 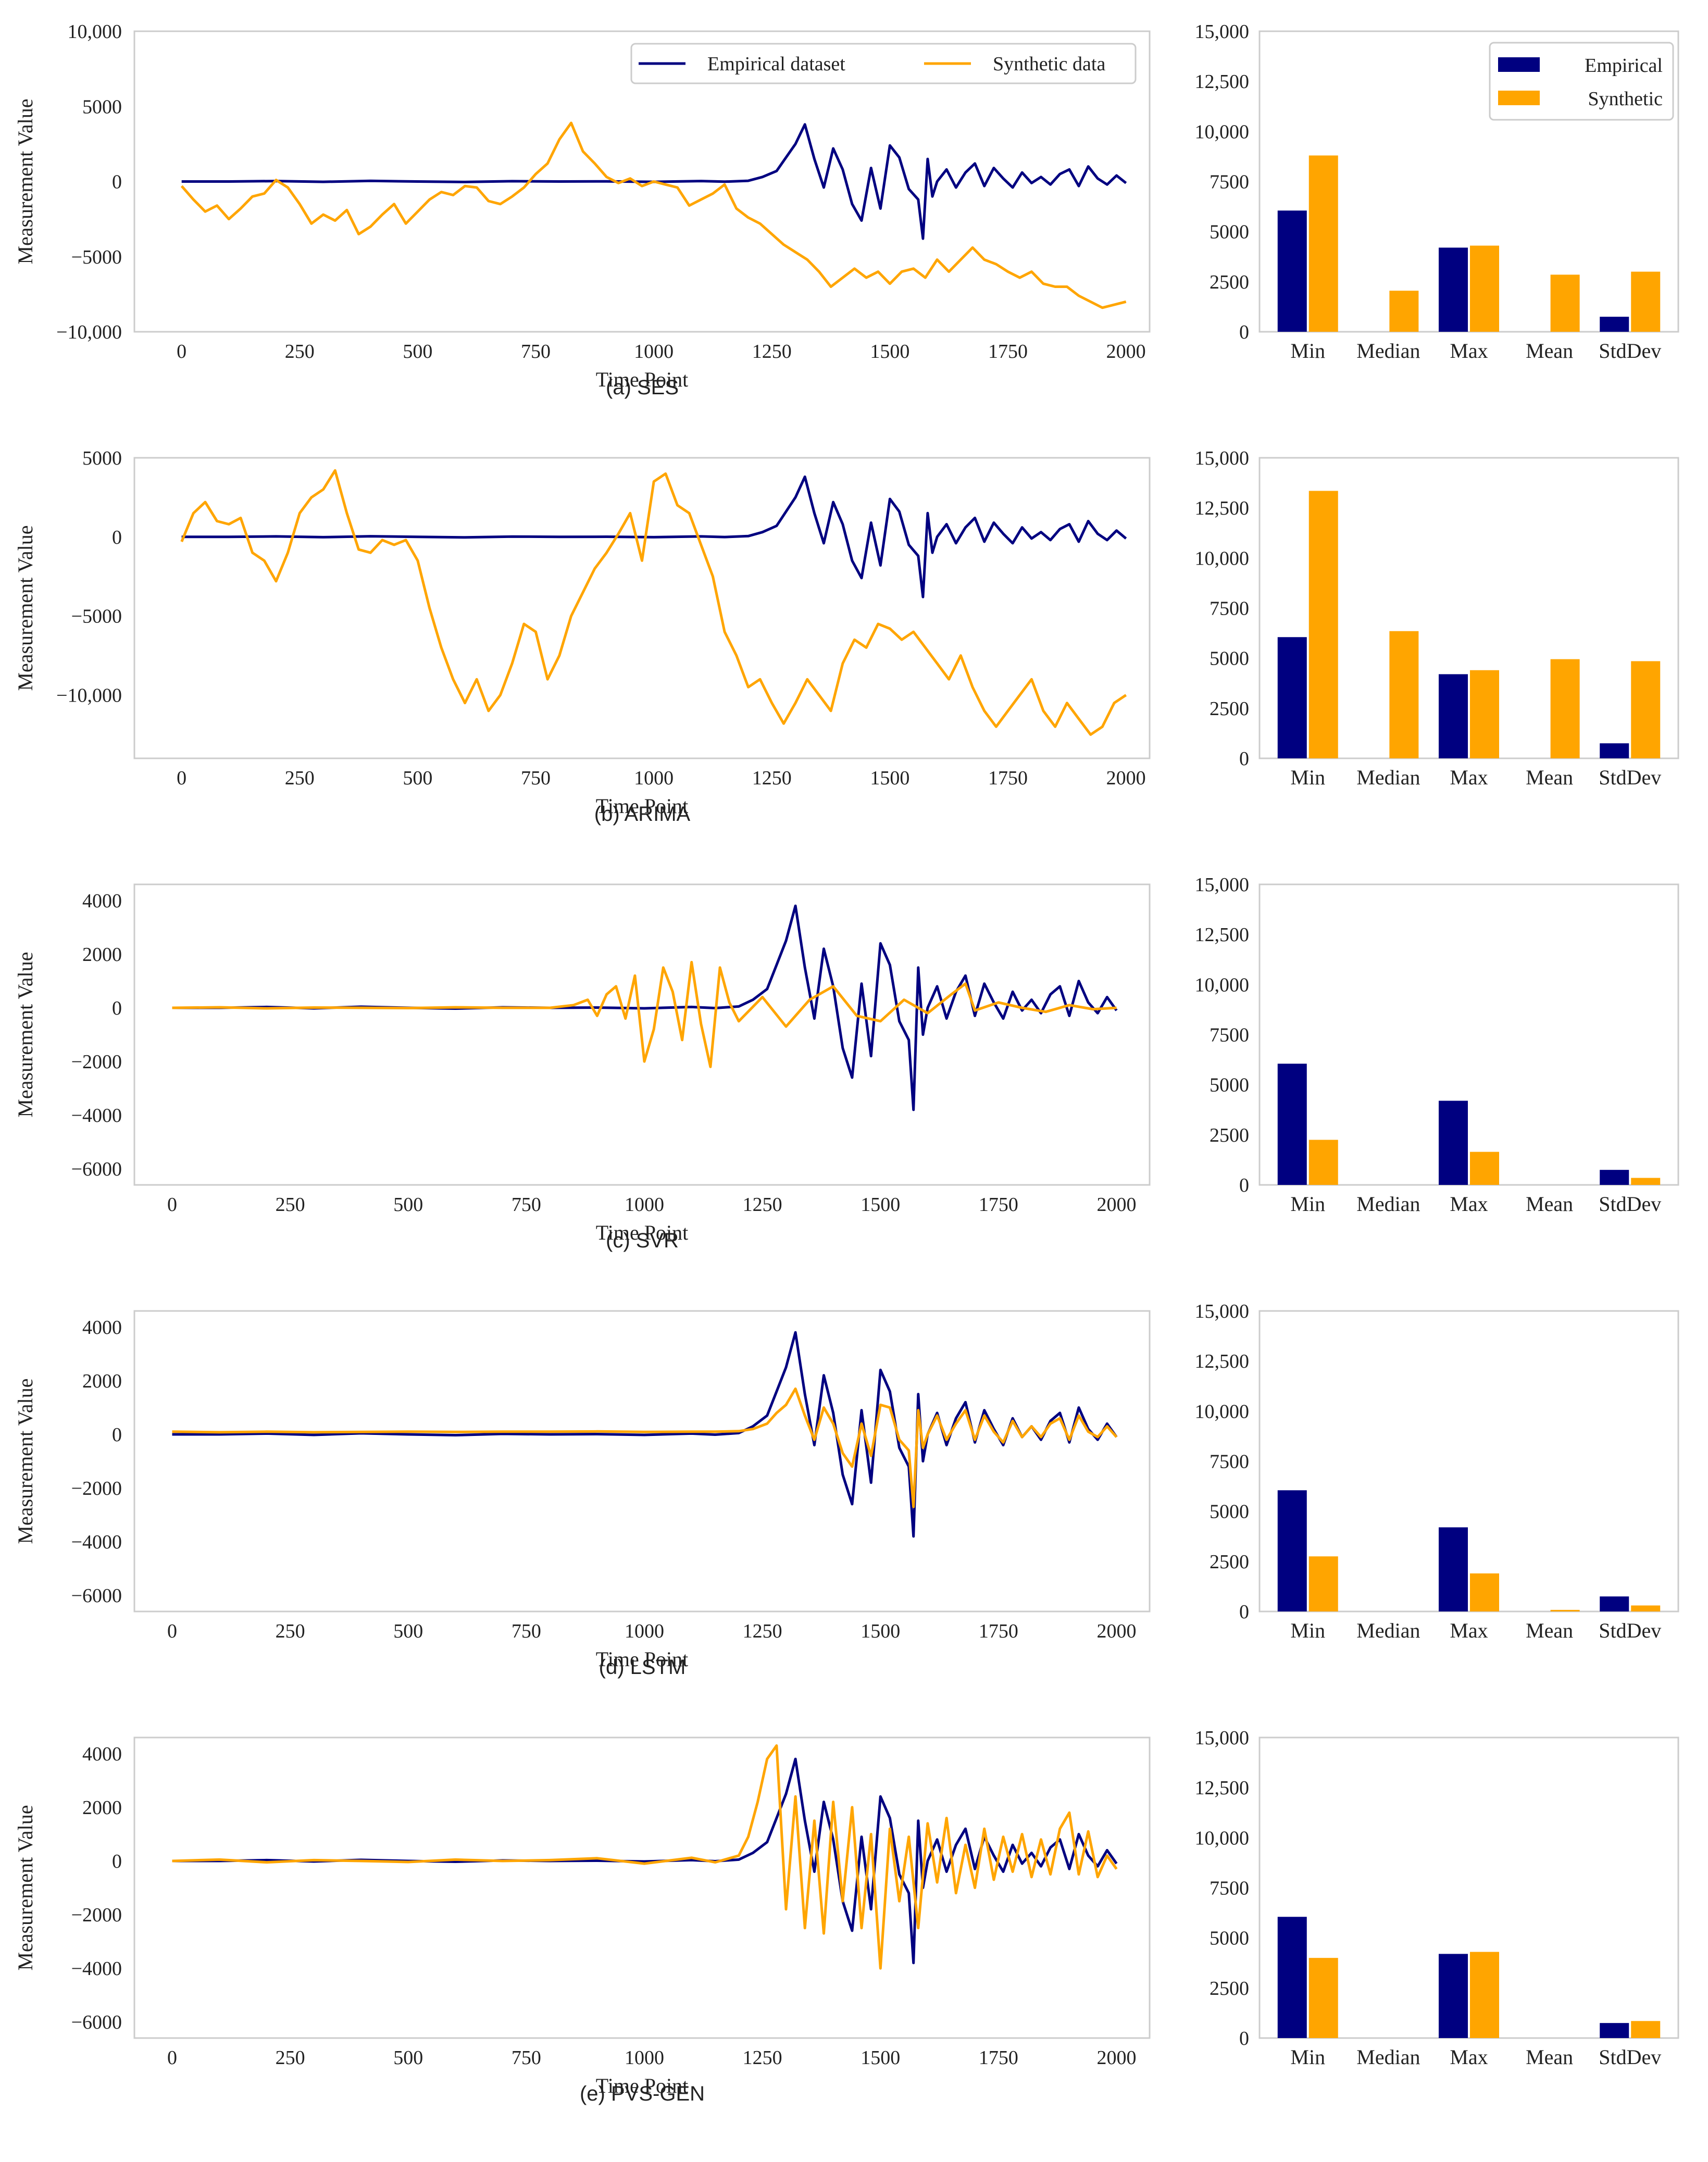 I want to click on panel-caption: (d) LSTM, so click(x=643, y=1667).